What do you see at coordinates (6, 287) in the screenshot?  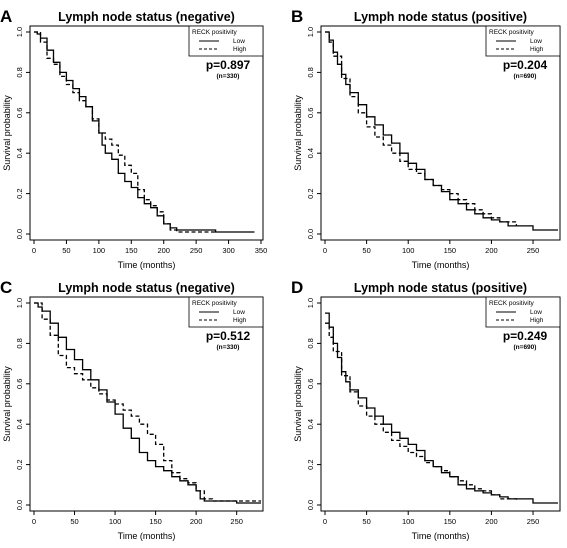 I see `panel-letter: C` at bounding box center [6, 287].